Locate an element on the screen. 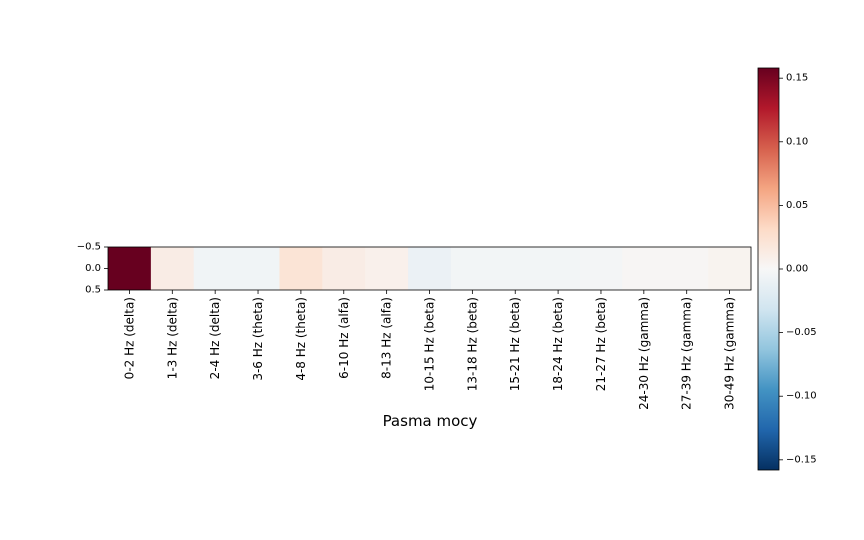 The width and height of the screenshot is (864, 540). colorbar-ticks: 0.15 0.10 0.05 0.00 −0.05 −0.10 −0.15 is located at coordinates (798, 269).